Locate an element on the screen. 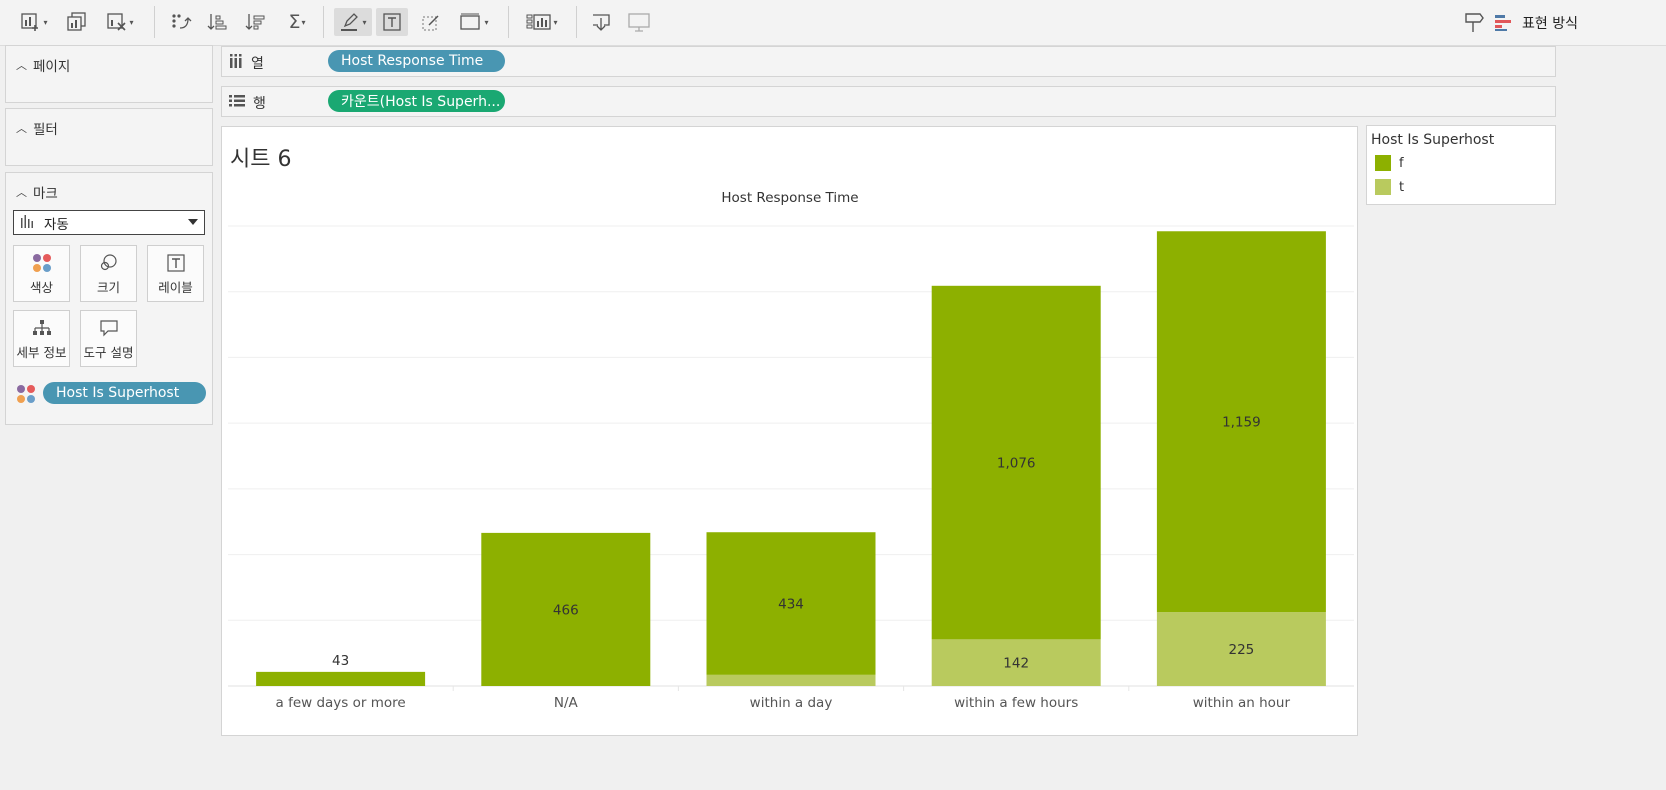 Image resolution: width=1666 pixels, height=790 pixels. pin-icon is located at coordinates (1474, 24).